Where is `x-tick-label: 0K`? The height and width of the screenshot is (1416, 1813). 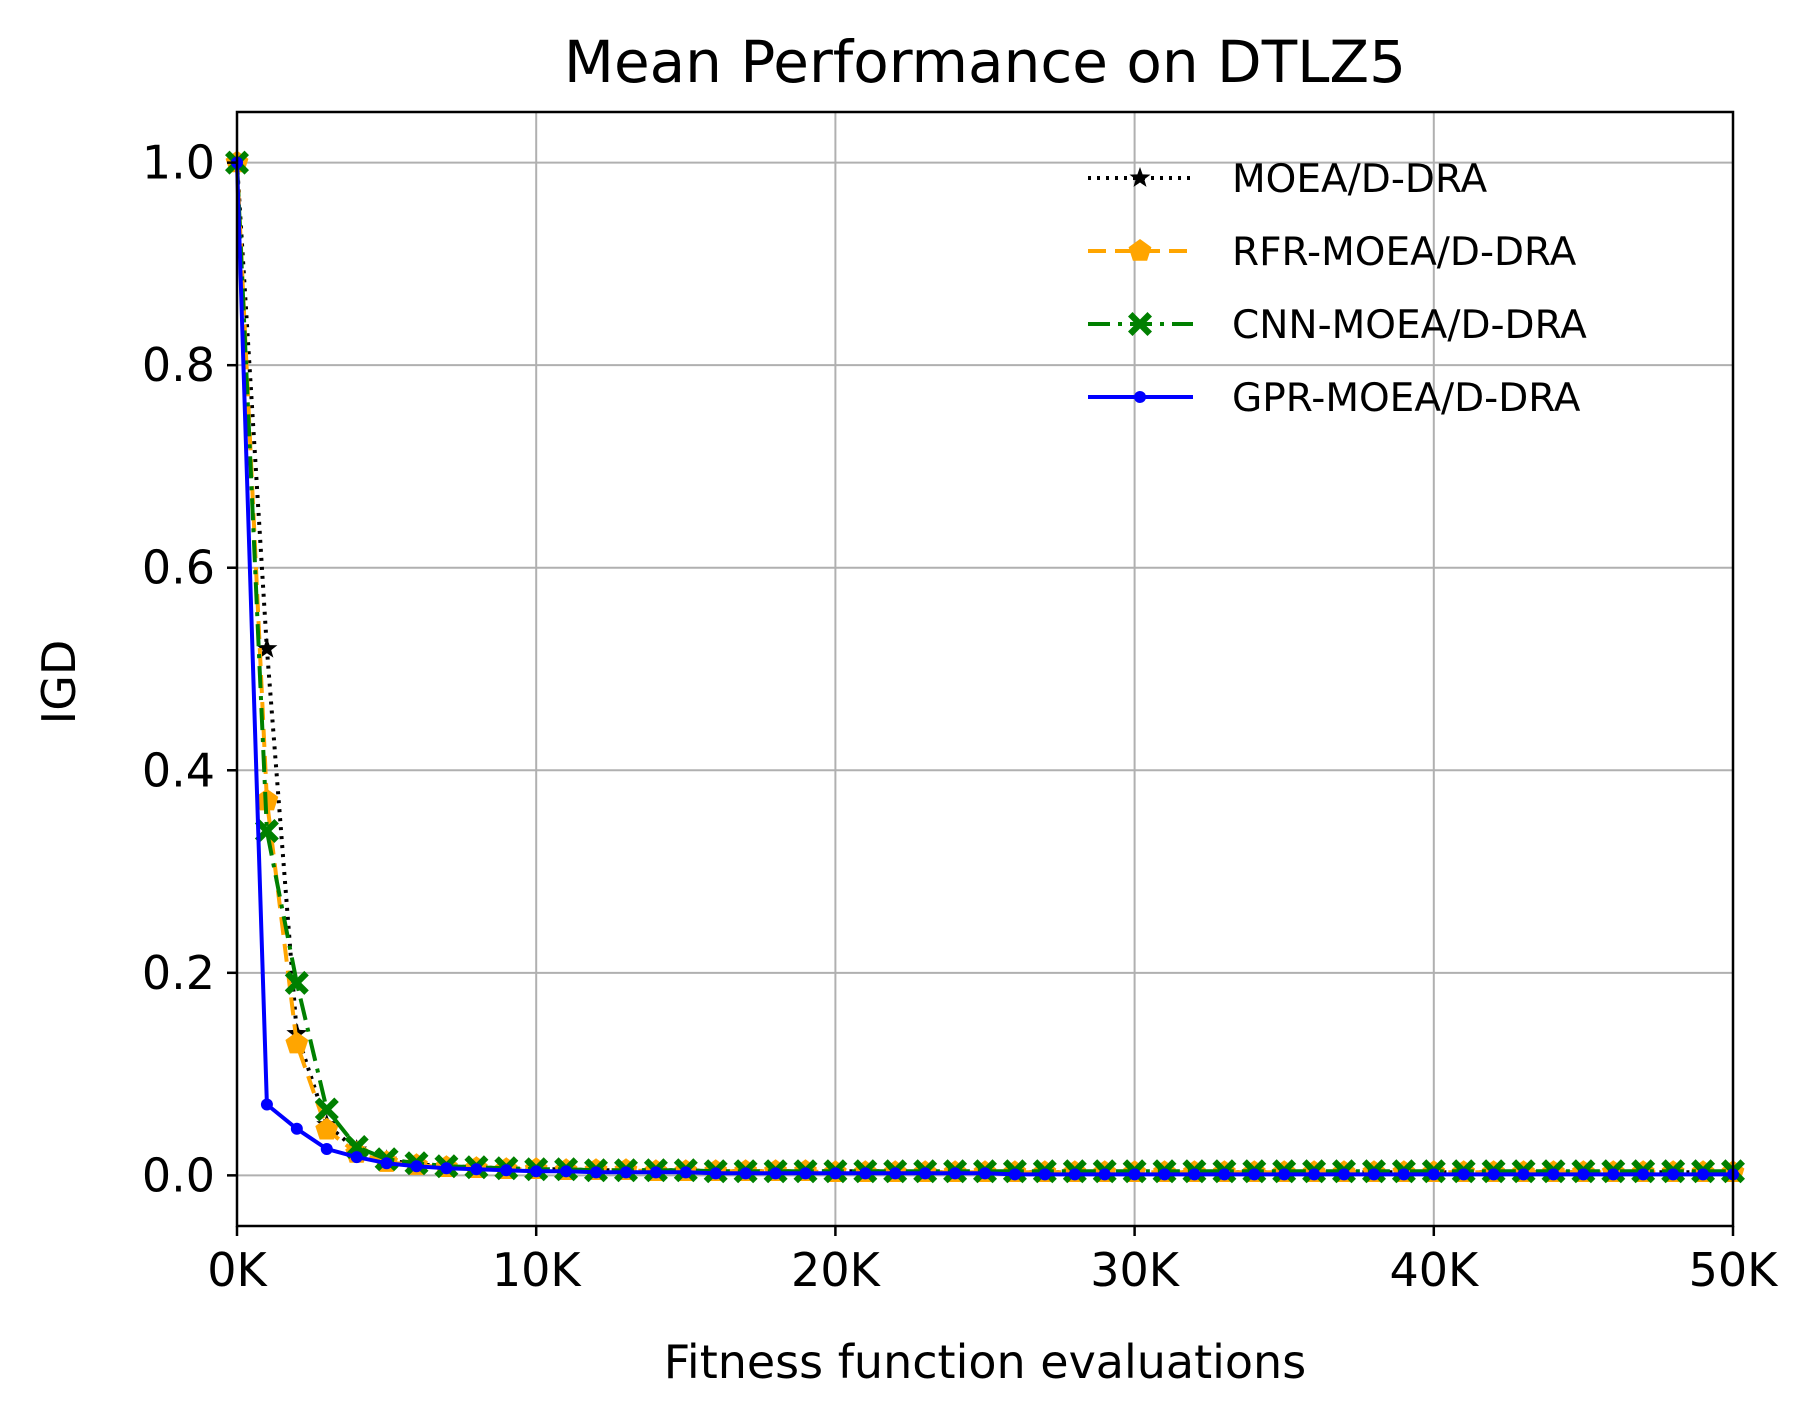 x-tick-label: 0K is located at coordinates (237, 1270).